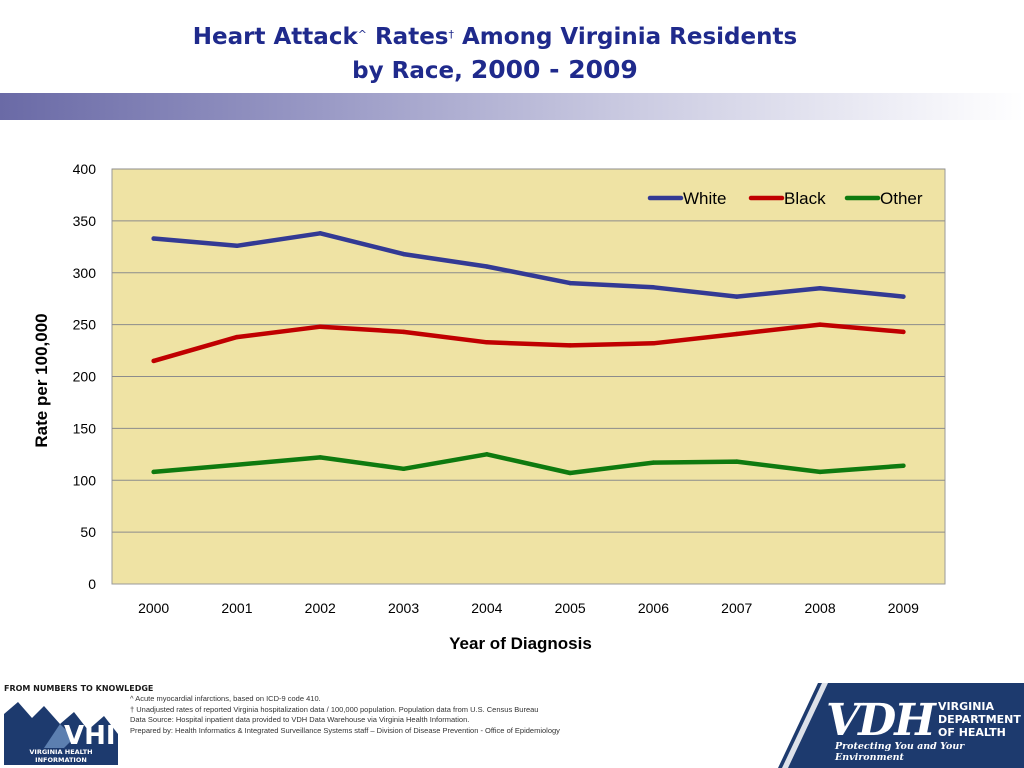 This screenshot has width=1024, height=768. I want to click on y-tick-label: 300, so click(85, 273).